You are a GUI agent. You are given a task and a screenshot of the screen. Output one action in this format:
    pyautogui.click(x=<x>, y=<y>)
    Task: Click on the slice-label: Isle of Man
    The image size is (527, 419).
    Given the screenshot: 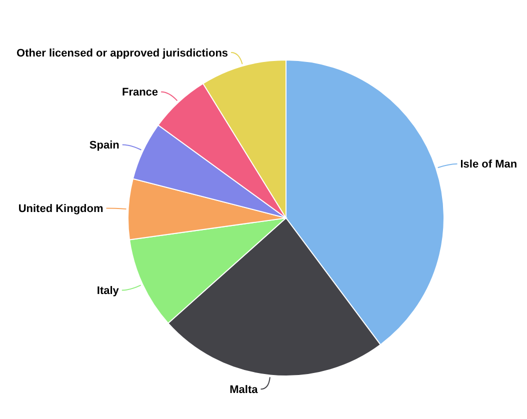 What is the action you would take?
    pyautogui.click(x=489, y=164)
    